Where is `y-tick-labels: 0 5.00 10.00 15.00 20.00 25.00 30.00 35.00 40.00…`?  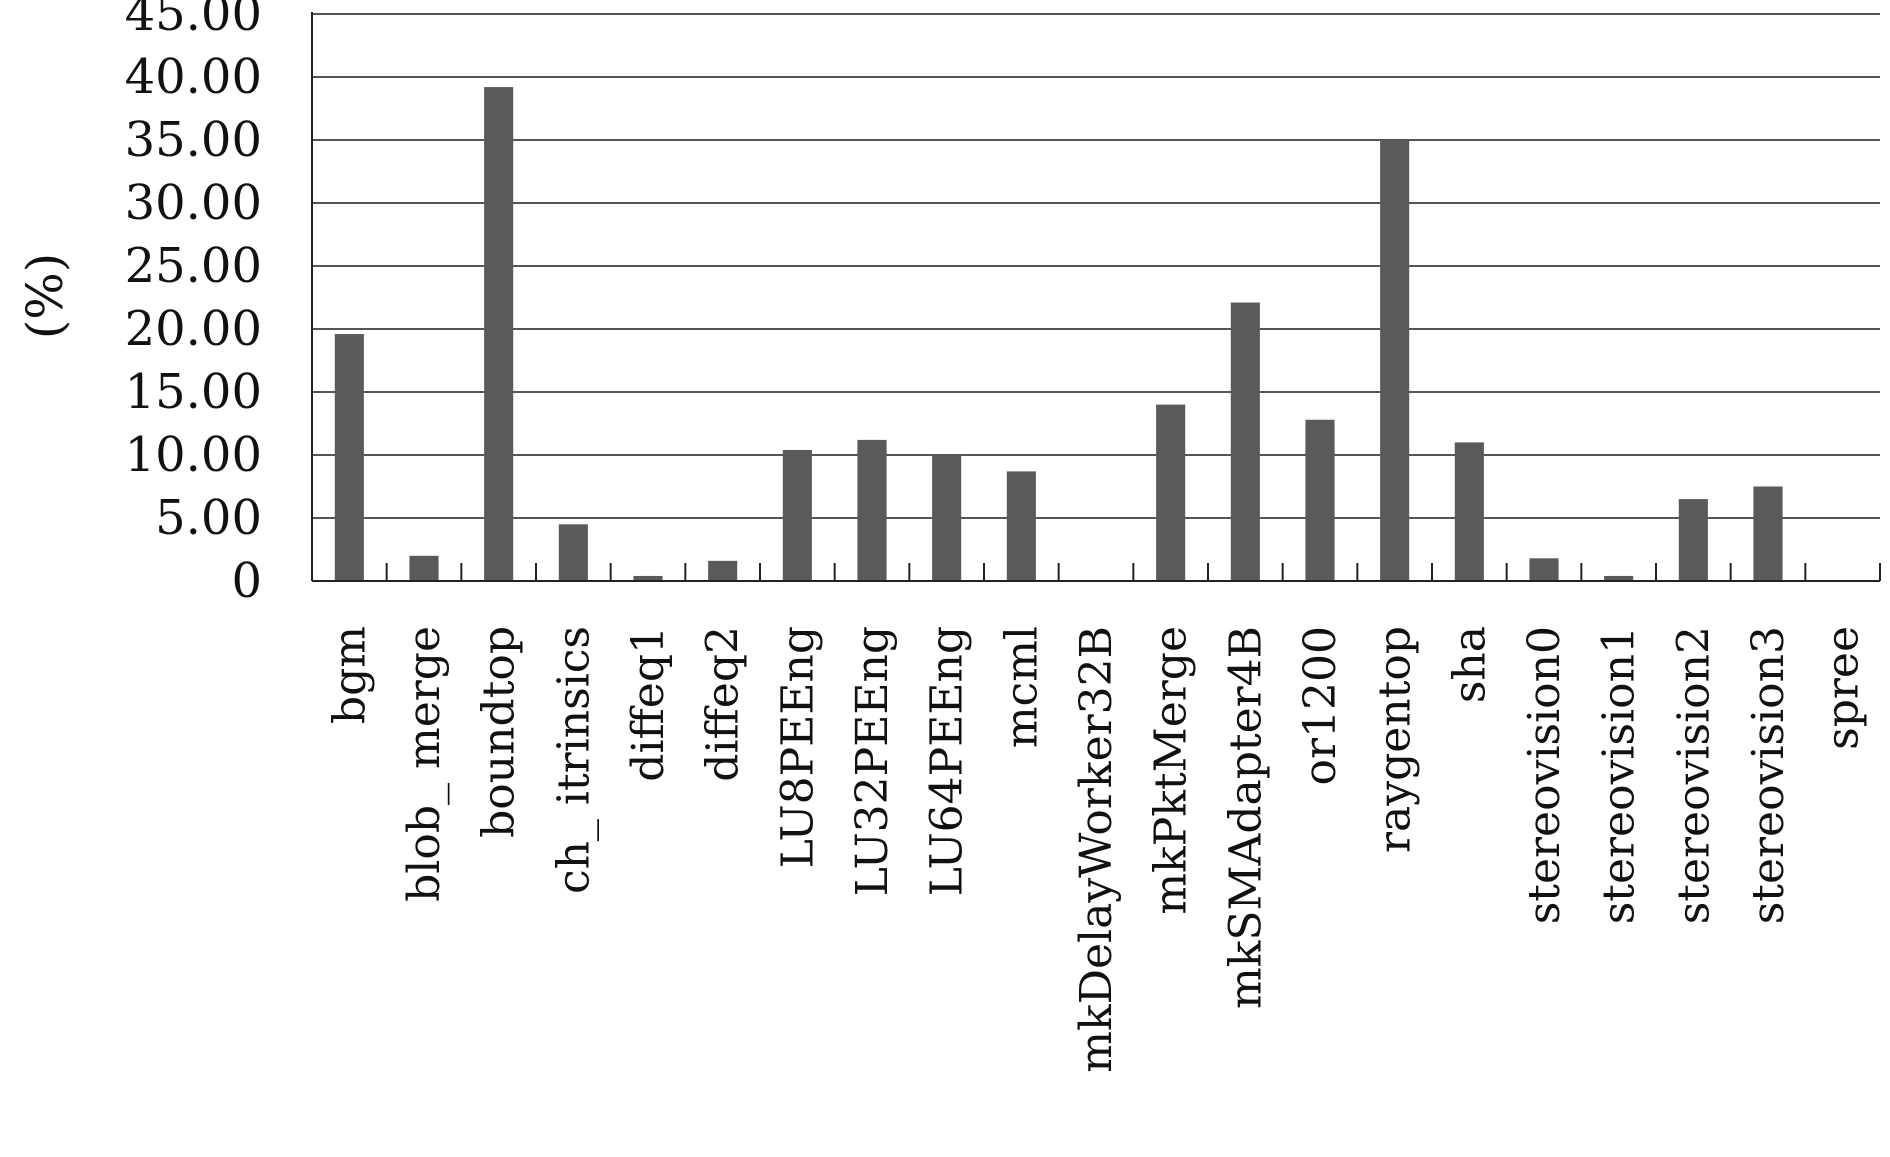
y-tick-labels: 0 5.00 10.00 15.00 20.00 25.00 30.00 35.00 40.00… is located at coordinates (193, 304).